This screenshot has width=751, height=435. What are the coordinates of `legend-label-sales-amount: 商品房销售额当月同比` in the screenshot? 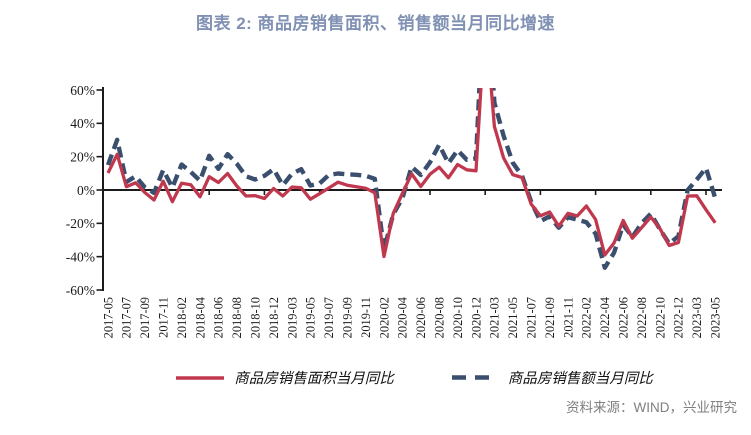 It's located at (580, 379).